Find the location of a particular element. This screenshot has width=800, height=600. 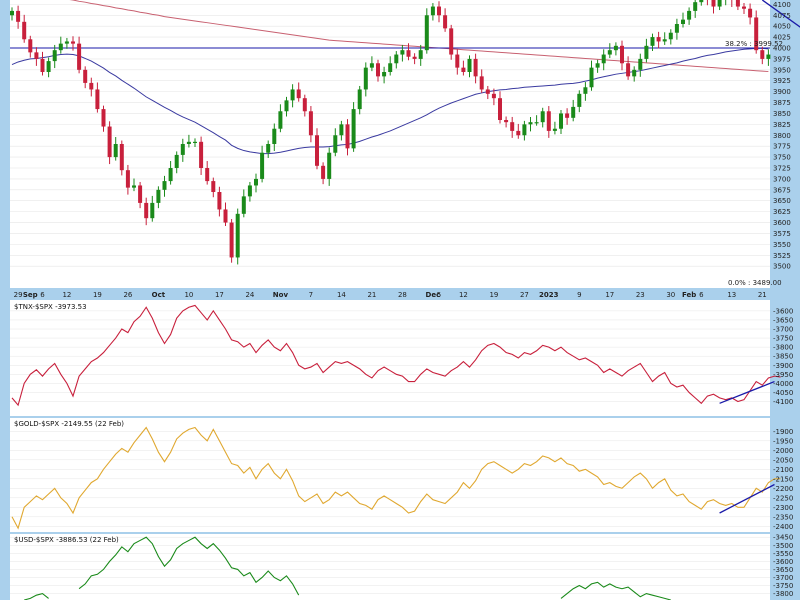

date-tick-label: Sep is located at coordinates (30, 295).